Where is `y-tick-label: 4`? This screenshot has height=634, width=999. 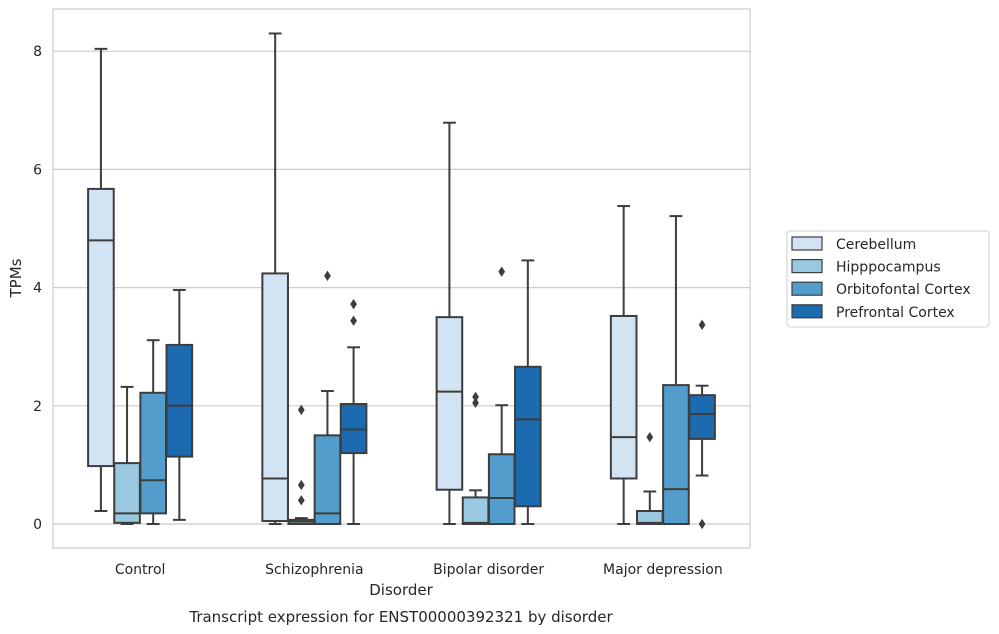 y-tick-label: 4 is located at coordinates (37, 289).